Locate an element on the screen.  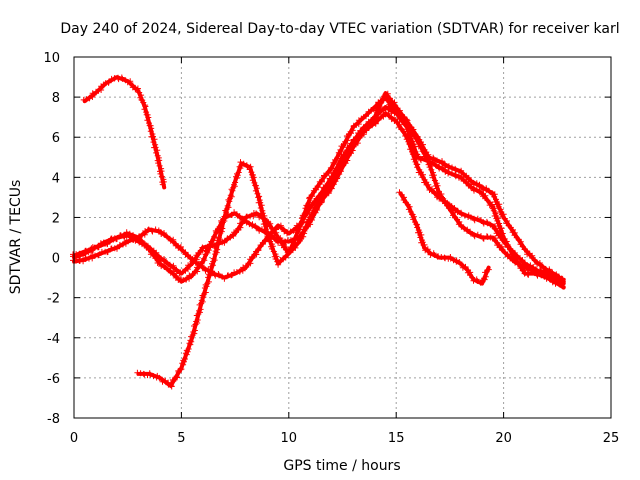
x-tick-label: 0 is located at coordinates (74, 438).